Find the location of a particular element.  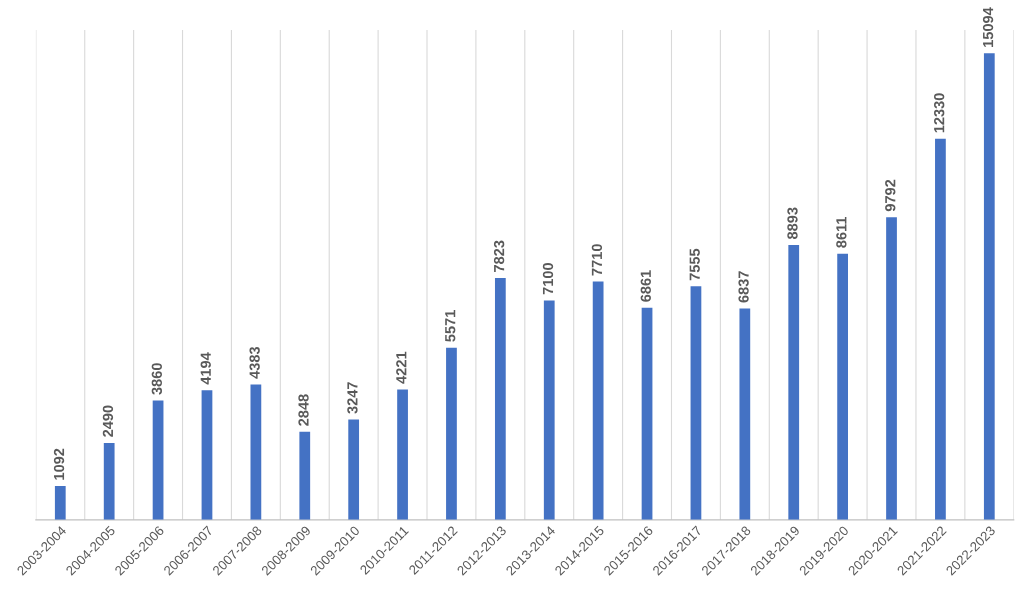

data-label: 4221 is located at coordinates (401, 367).